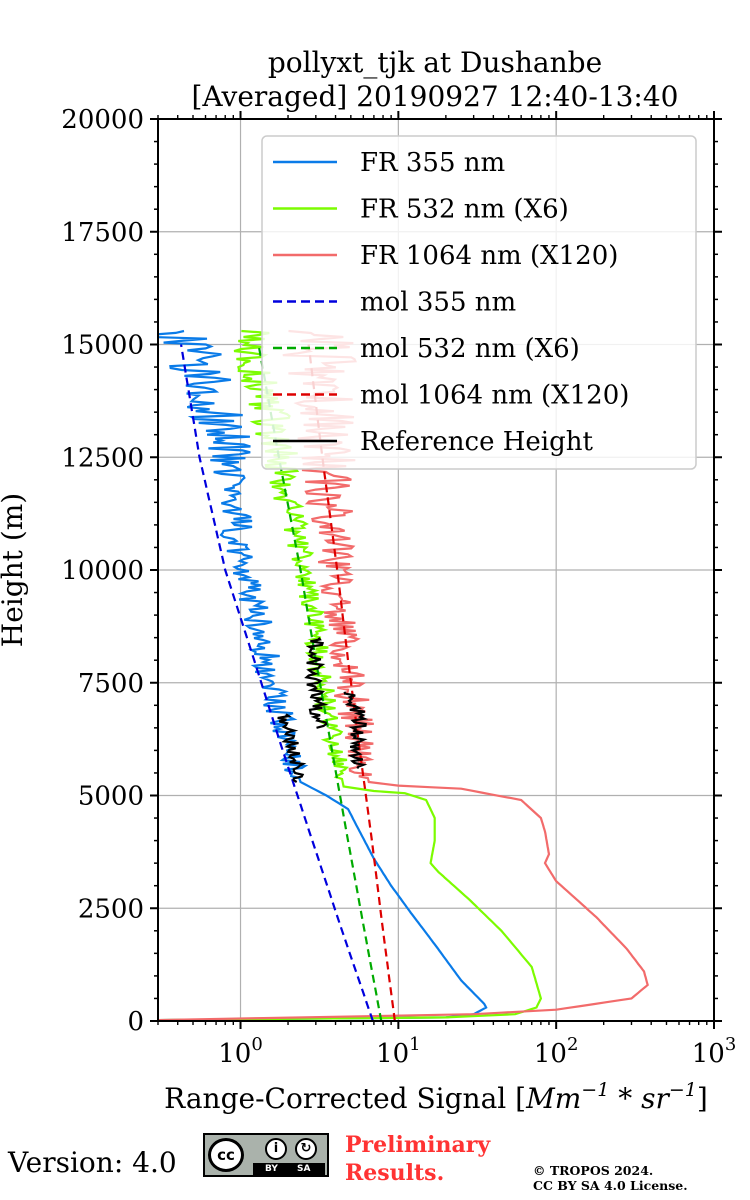 The image size is (750, 1200). What do you see at coordinates (436, 1097) in the screenshot?
I see `x-axis-label: Range-Corrected Signal [Mm−1 * sr−1]` at bounding box center [436, 1097].